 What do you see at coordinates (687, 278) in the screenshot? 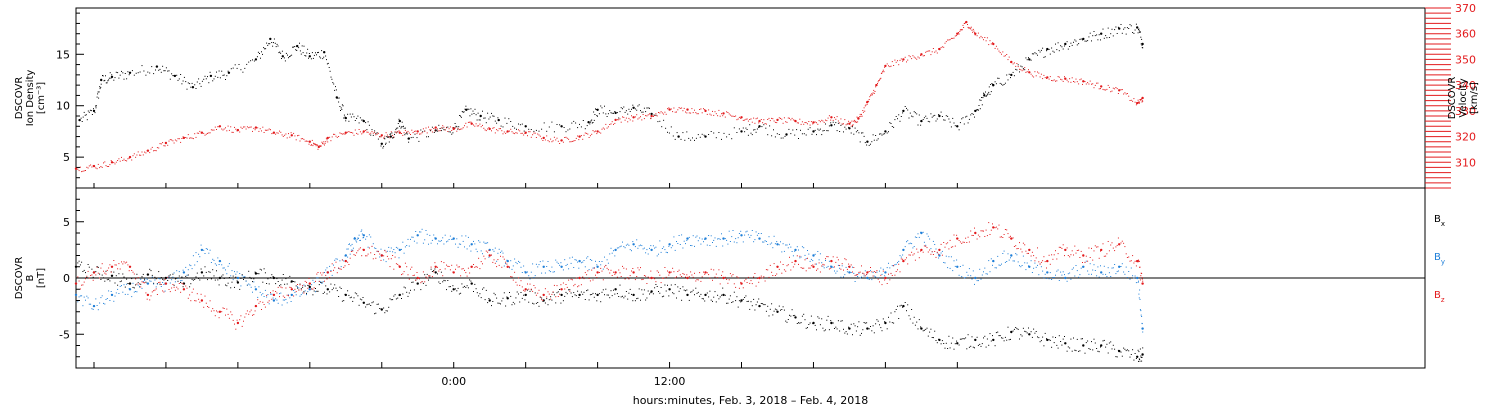
I see `bz-series-point` at bounding box center [687, 278].